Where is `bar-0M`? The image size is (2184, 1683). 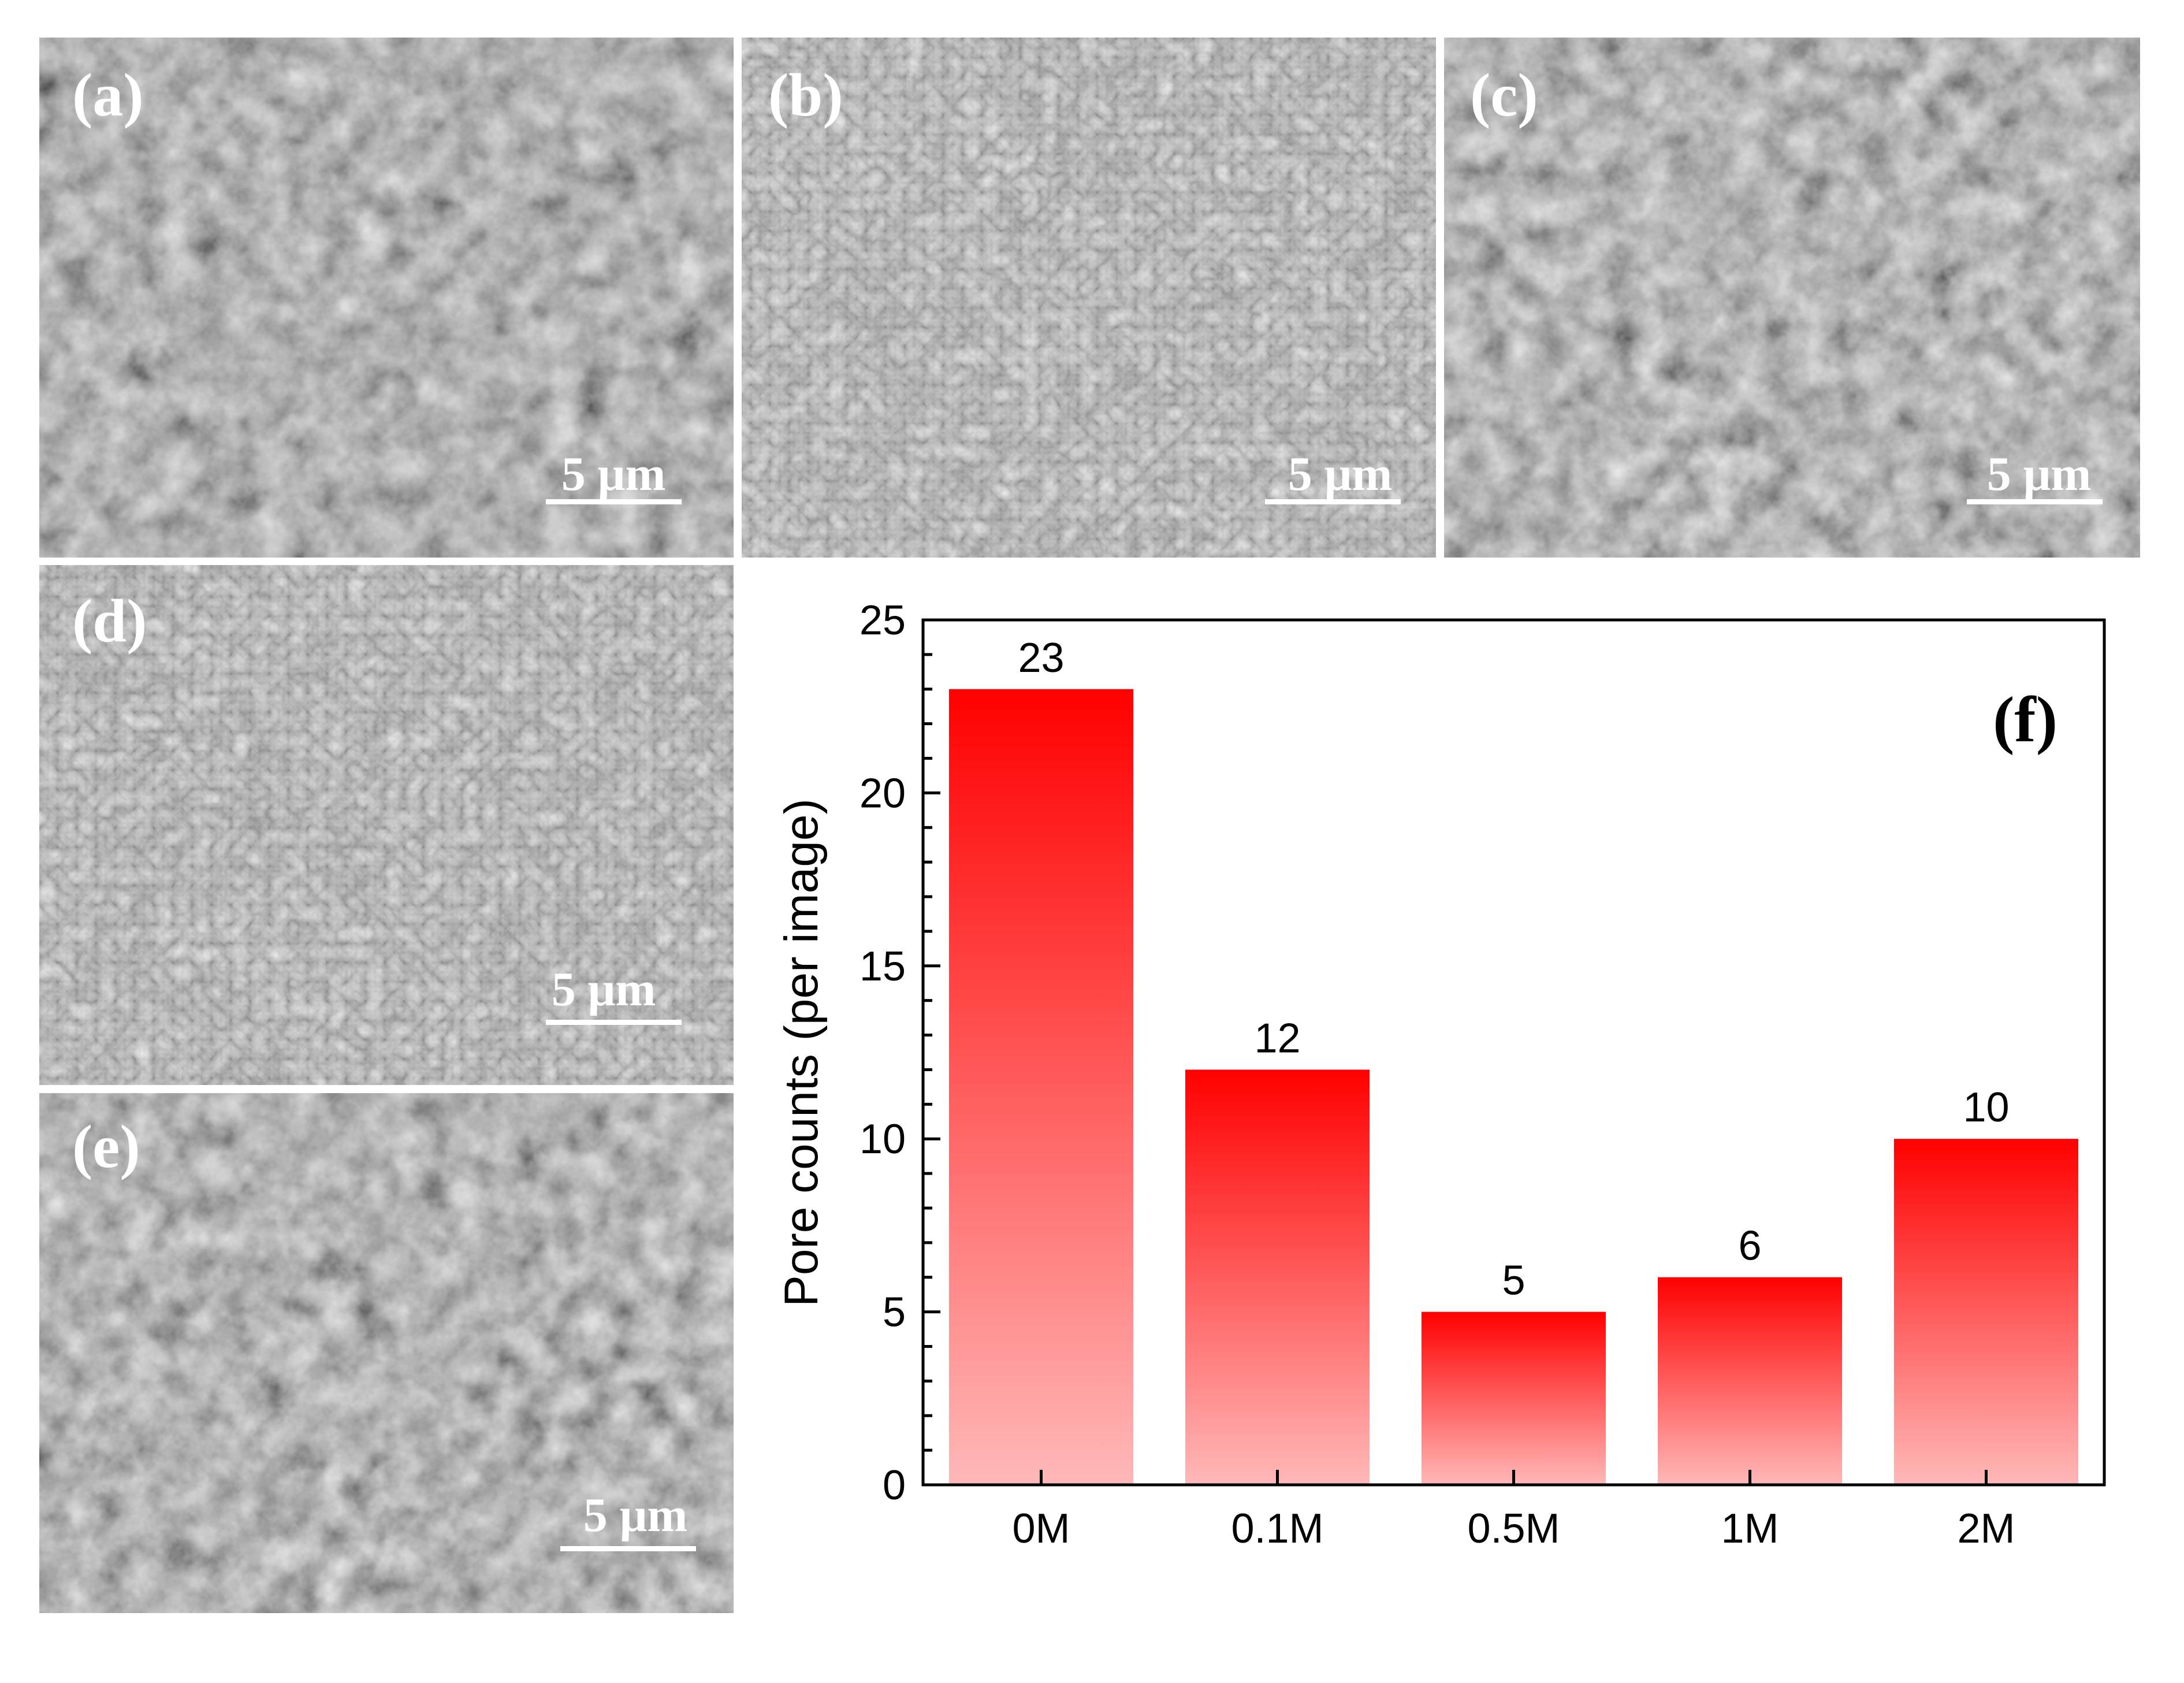
bar-0M is located at coordinates (1041, 1087).